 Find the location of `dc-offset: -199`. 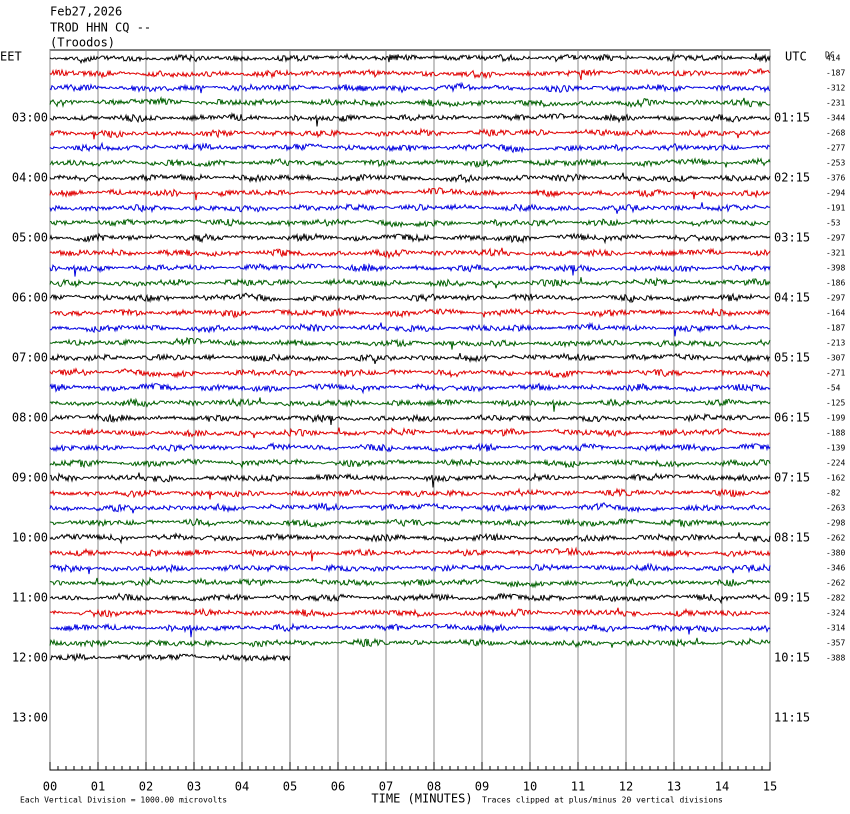

dc-offset: -199 is located at coordinates (835, 418).